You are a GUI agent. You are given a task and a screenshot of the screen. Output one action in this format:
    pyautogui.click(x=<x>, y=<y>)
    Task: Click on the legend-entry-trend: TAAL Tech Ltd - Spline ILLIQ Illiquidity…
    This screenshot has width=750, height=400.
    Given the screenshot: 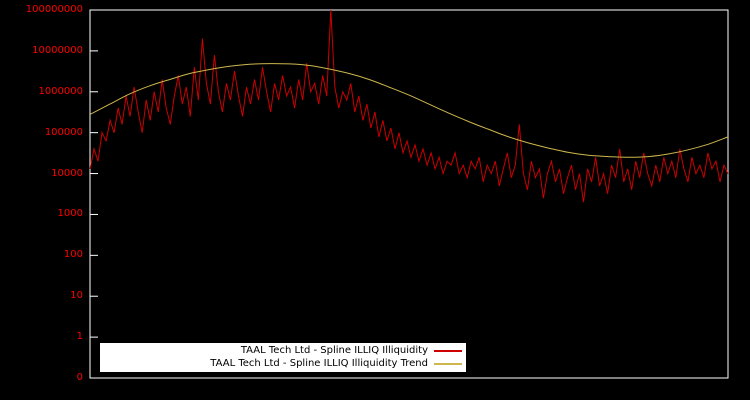 What is the action you would take?
    pyautogui.click(x=283, y=363)
    